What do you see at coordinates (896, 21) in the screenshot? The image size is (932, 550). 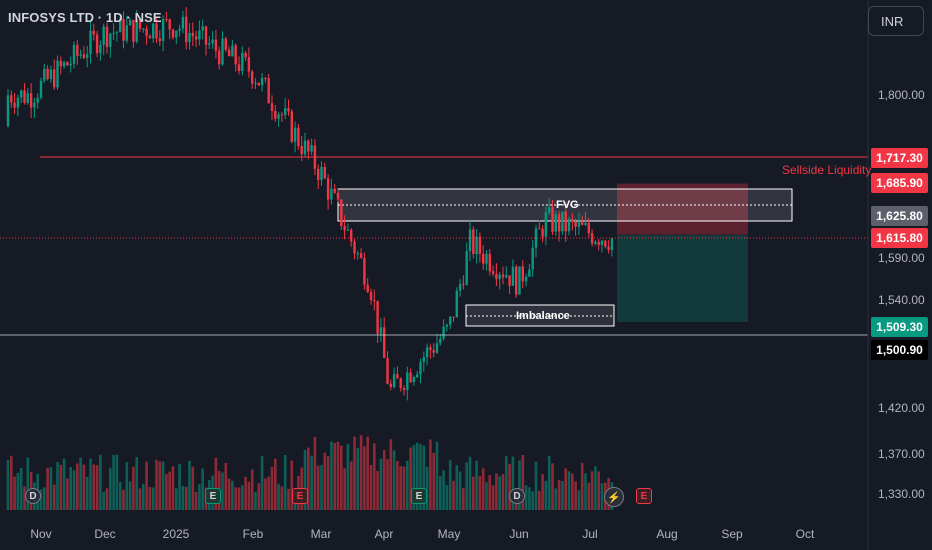 I see `currency-selector: INR` at bounding box center [896, 21].